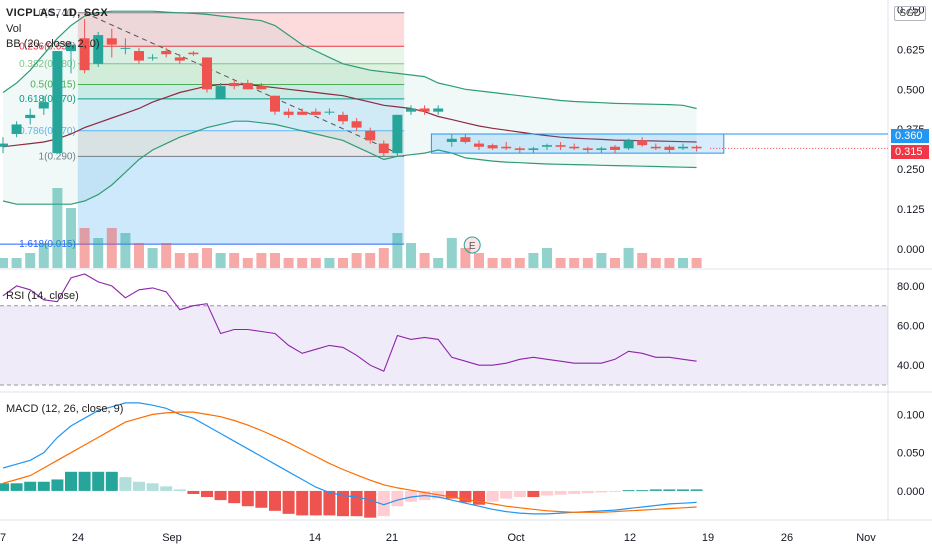  Describe the element at coordinates (42, 296) in the screenshot. I see `rsi-legend: RSI (14, close)` at that location.